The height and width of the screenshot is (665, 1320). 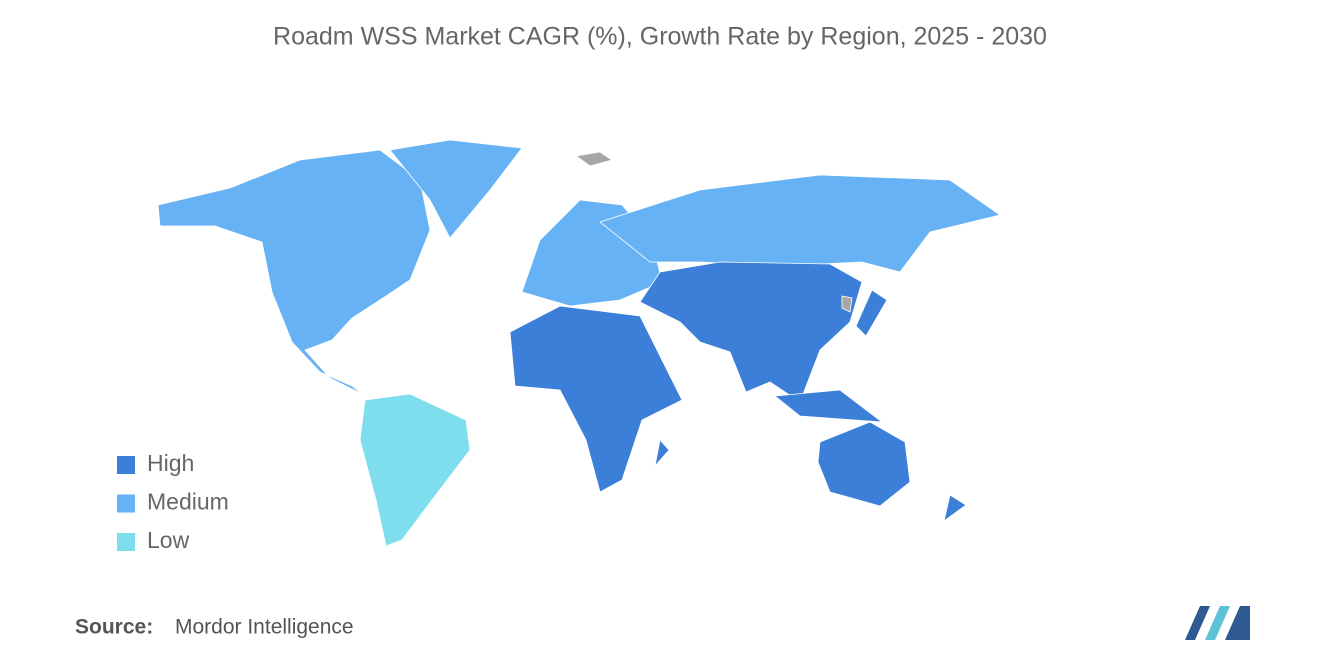 What do you see at coordinates (188, 502) in the screenshot?
I see `legend-label: Medium` at bounding box center [188, 502].